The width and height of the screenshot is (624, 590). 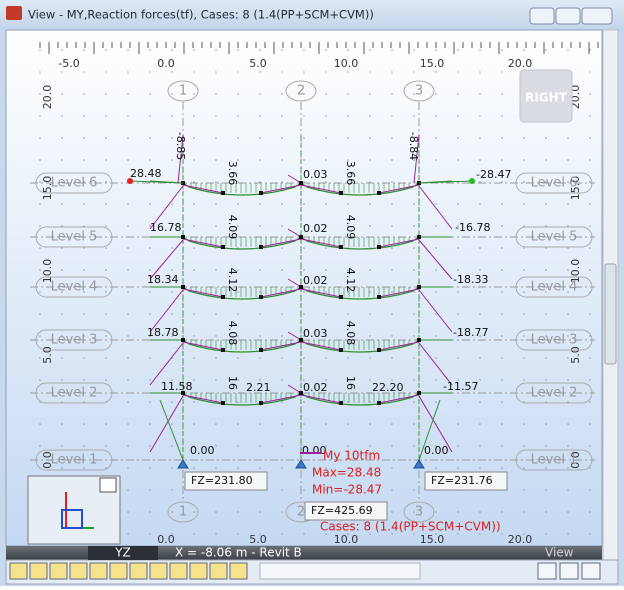 What do you see at coordinates (122, 553) in the screenshot?
I see `status-view: YZ` at bounding box center [122, 553].